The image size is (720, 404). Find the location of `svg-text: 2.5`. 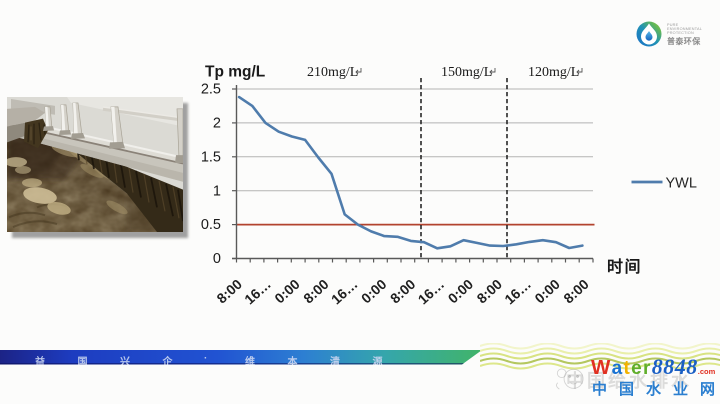

svg-text: 2.5 is located at coordinates (211, 90).